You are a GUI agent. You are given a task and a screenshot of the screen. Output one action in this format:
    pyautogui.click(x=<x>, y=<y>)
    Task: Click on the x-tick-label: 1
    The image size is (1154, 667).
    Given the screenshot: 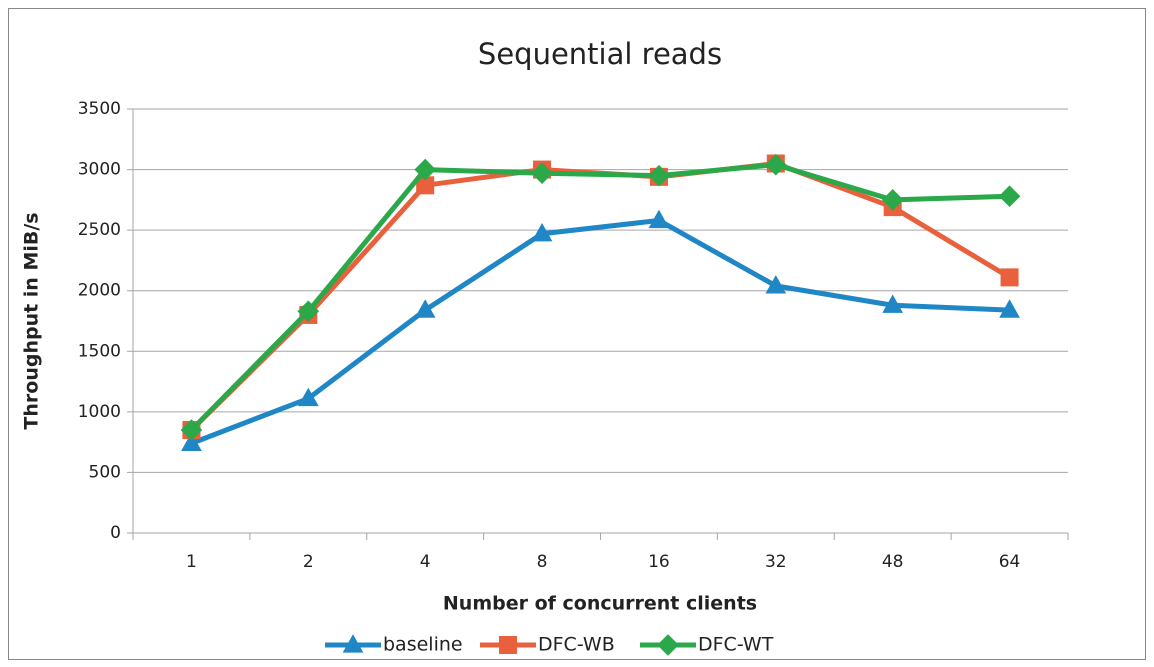 What is the action you would take?
    pyautogui.click(x=191, y=562)
    